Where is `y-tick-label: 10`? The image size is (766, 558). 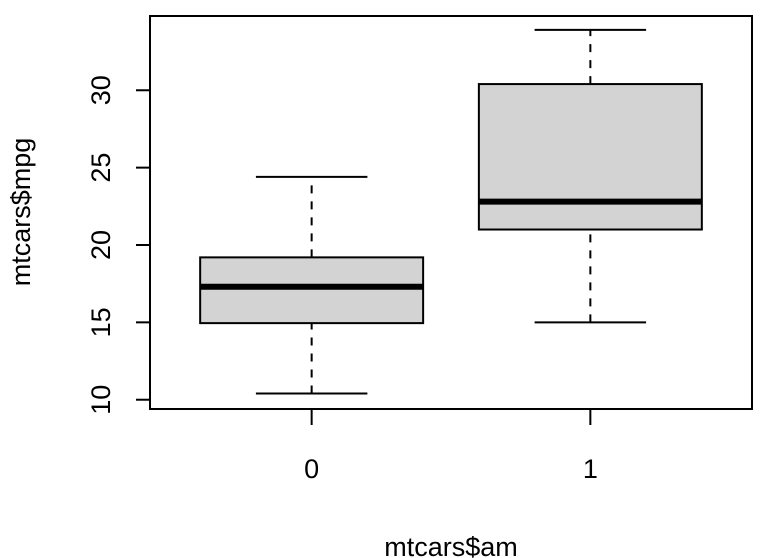
y-tick-label: 10 is located at coordinates (101, 400).